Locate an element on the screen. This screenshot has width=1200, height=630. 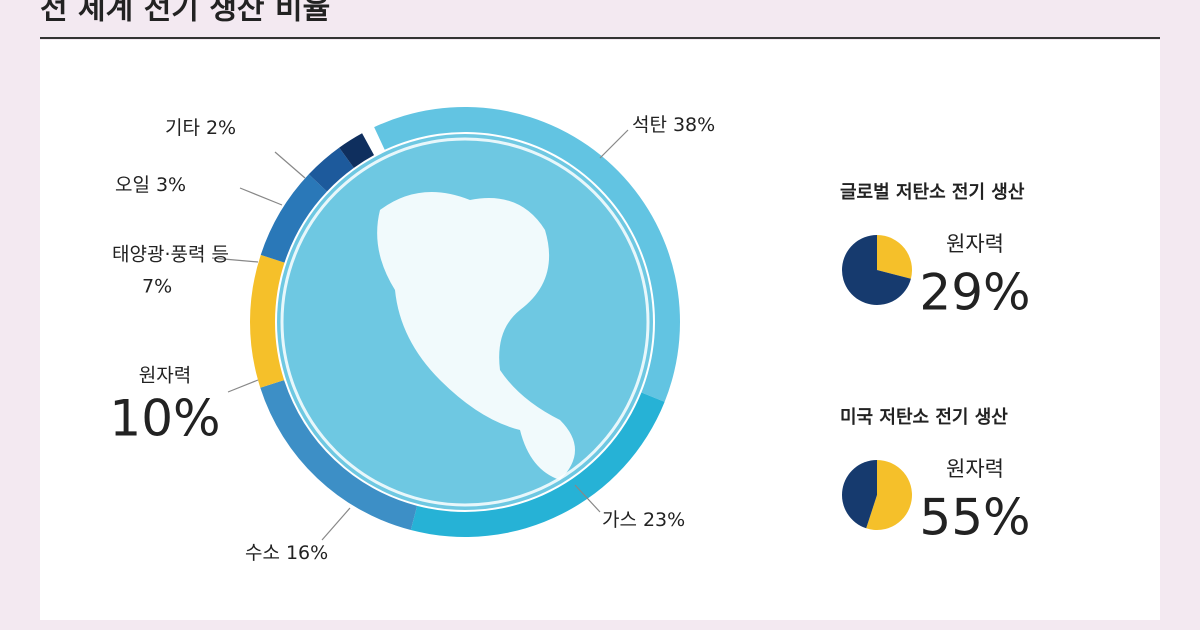
segment-value: 3% is located at coordinates (171, 185).